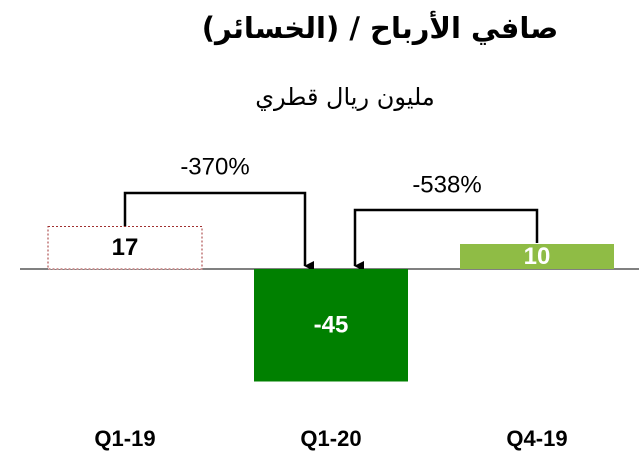 This screenshot has width=639, height=457. What do you see at coordinates (536, 438) in the screenshot?
I see `x-tick-label: Q4-19` at bounding box center [536, 438].